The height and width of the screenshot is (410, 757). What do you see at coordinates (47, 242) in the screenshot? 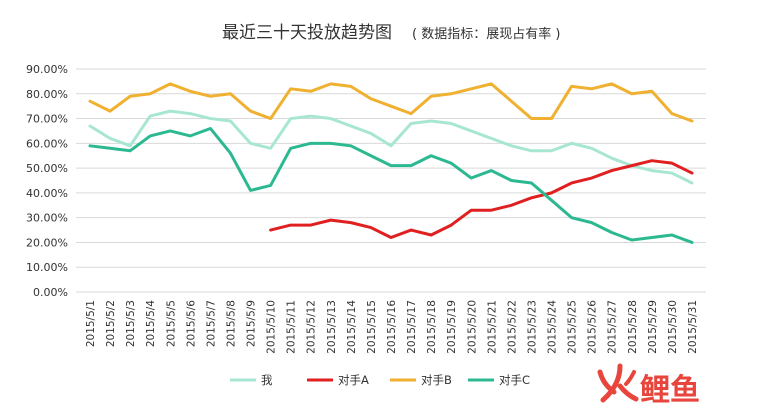
I see `y-tick-label: 20.00%` at bounding box center [47, 242].